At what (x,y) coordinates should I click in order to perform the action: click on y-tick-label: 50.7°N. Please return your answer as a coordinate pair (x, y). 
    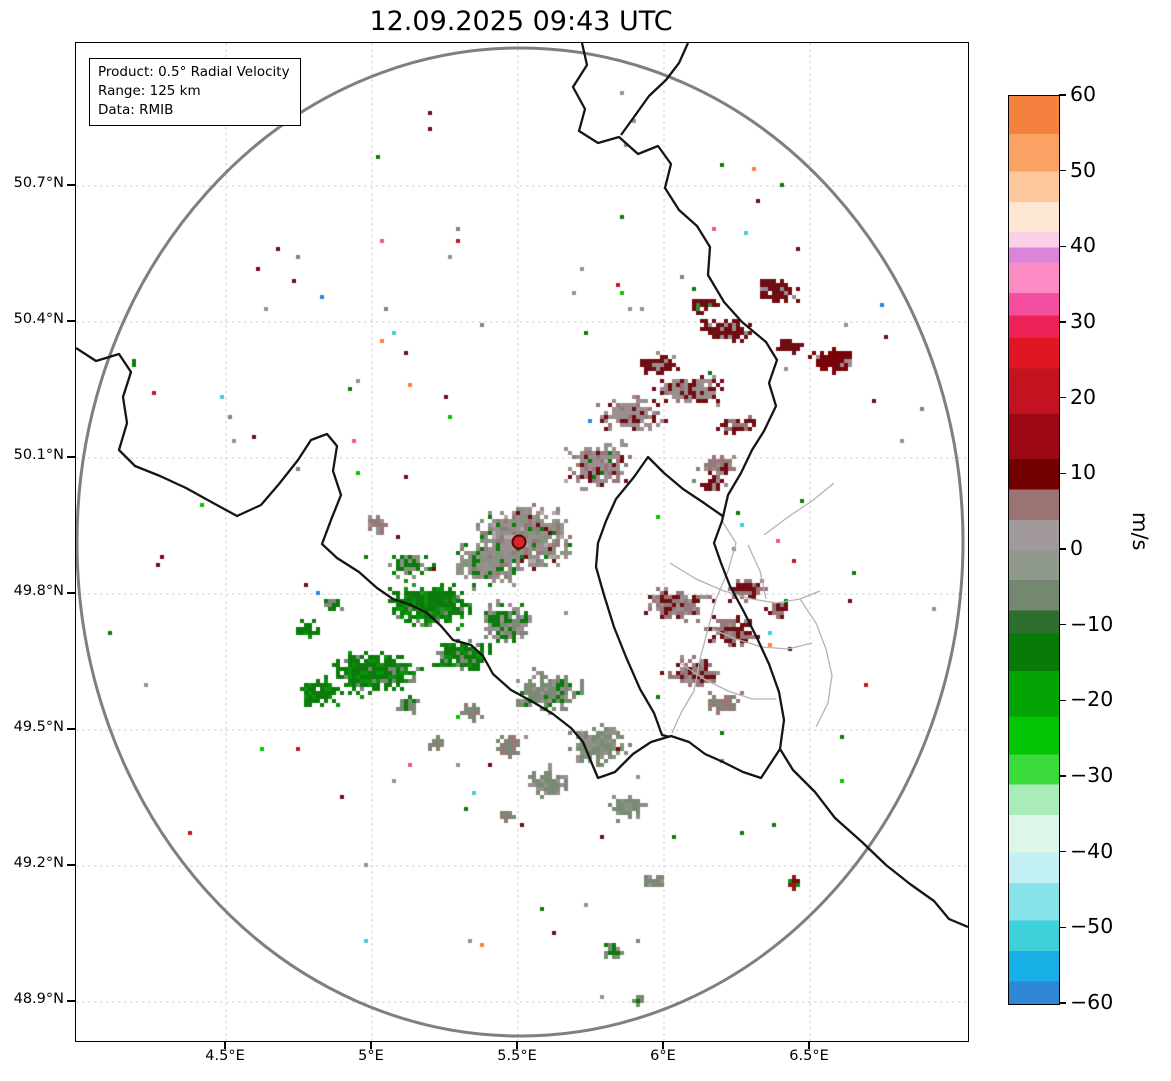
    Looking at the image, I should click on (38, 183).